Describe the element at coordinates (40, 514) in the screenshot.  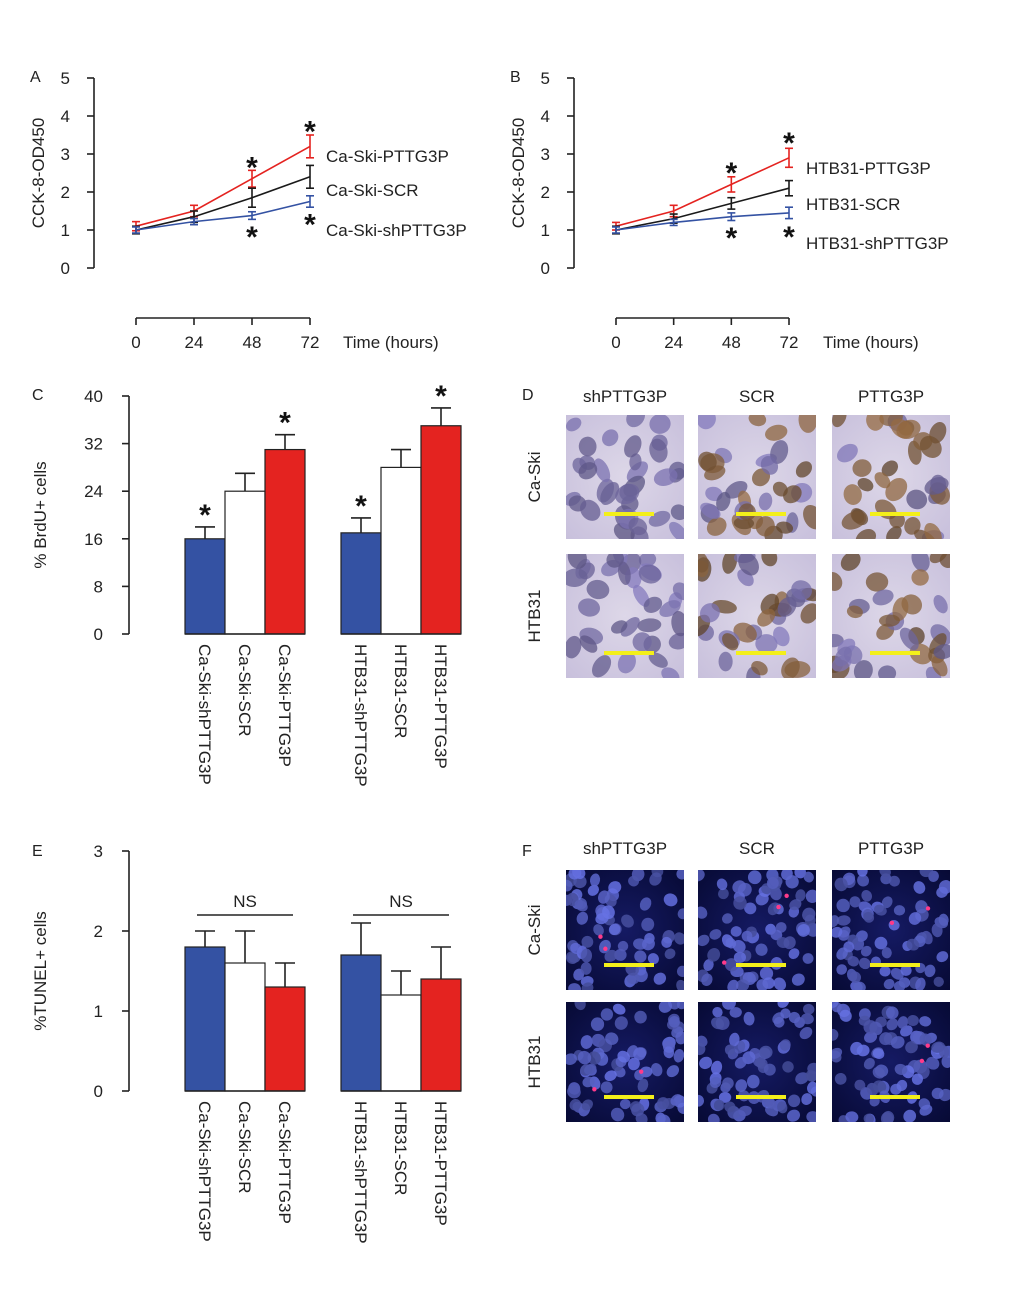
I see `y-axis-label: % BrdU+ cells` at that location.